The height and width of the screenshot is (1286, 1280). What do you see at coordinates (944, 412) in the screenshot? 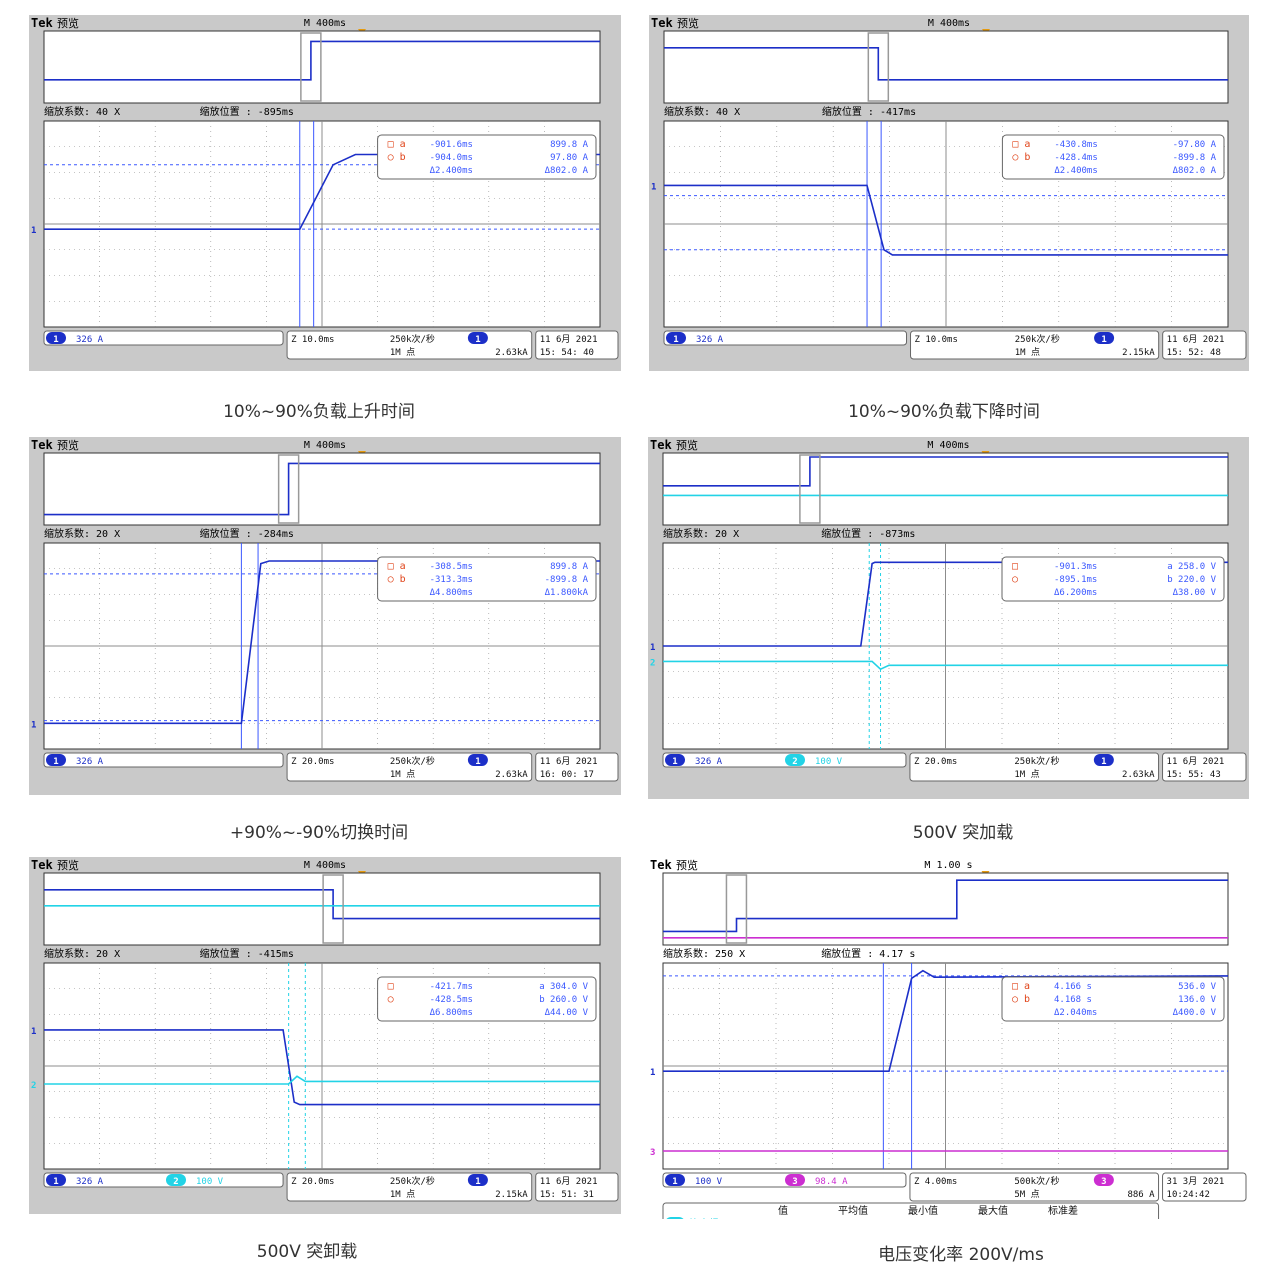
I see `caption-2: 10%~90%负载下降时间` at bounding box center [944, 412].